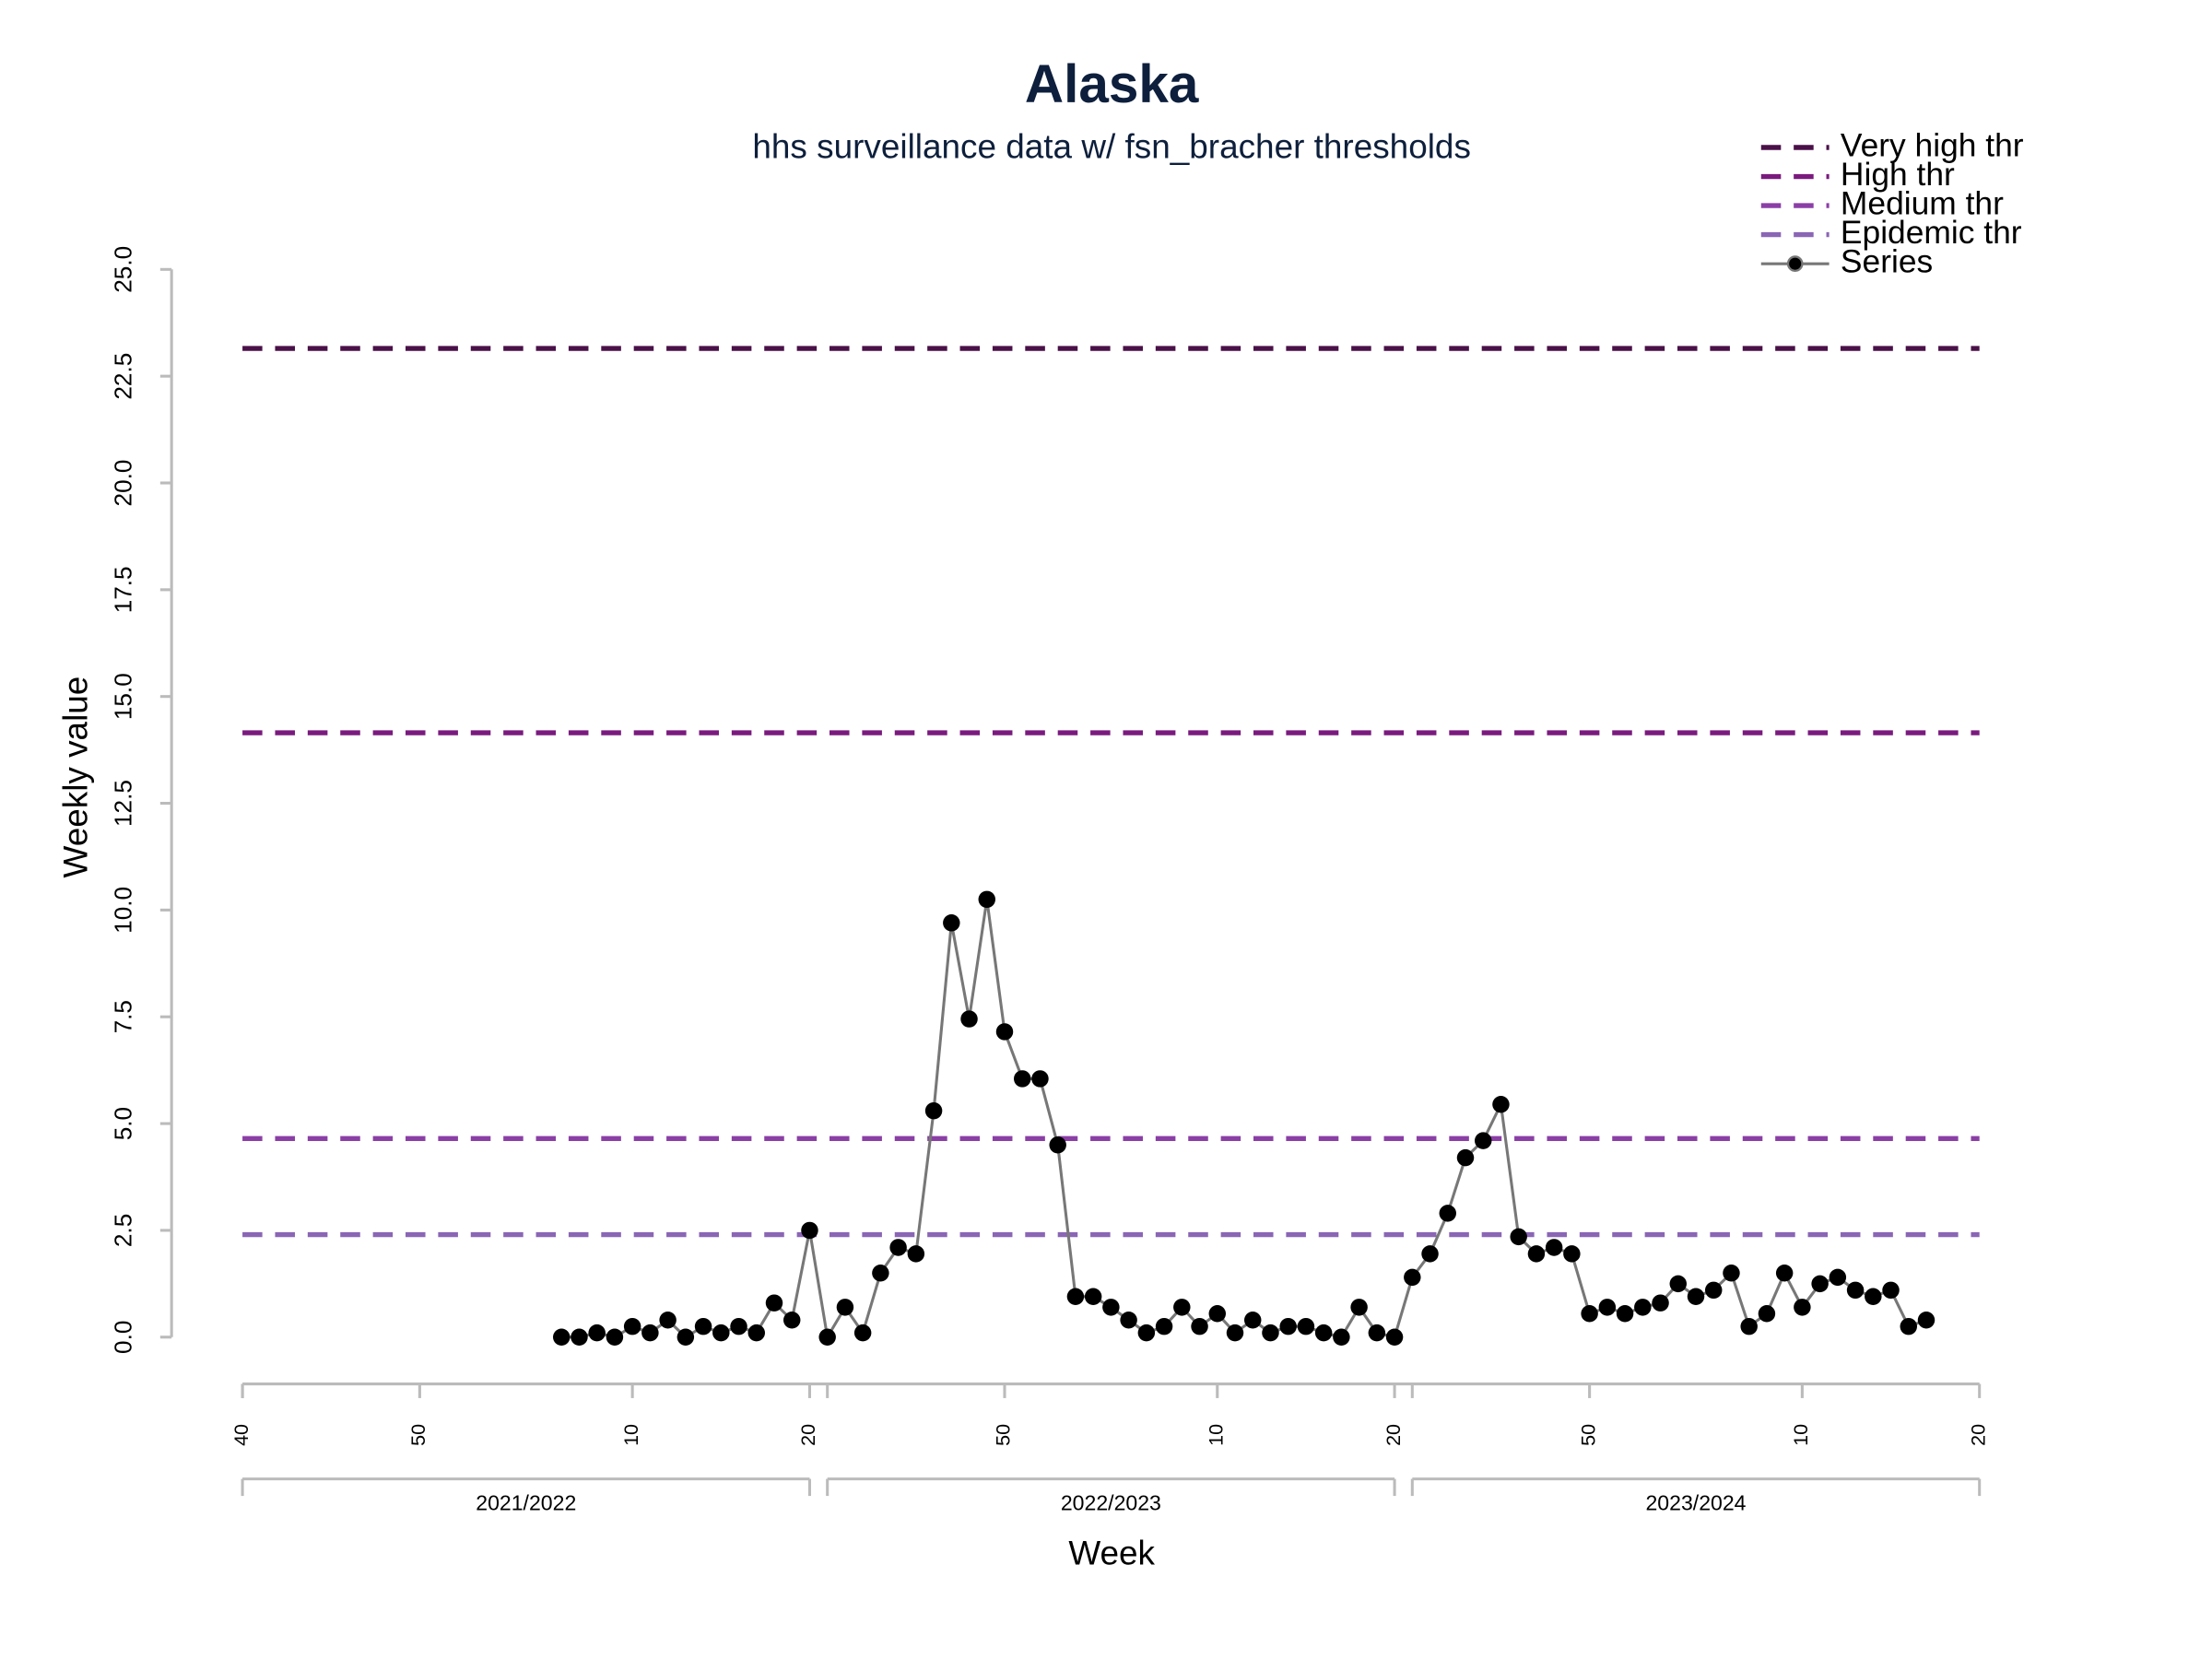 This screenshot has width=2212, height=1659. Describe the element at coordinates (122, 1123) in the screenshot. I see `y-tick-label: 5.0` at that location.